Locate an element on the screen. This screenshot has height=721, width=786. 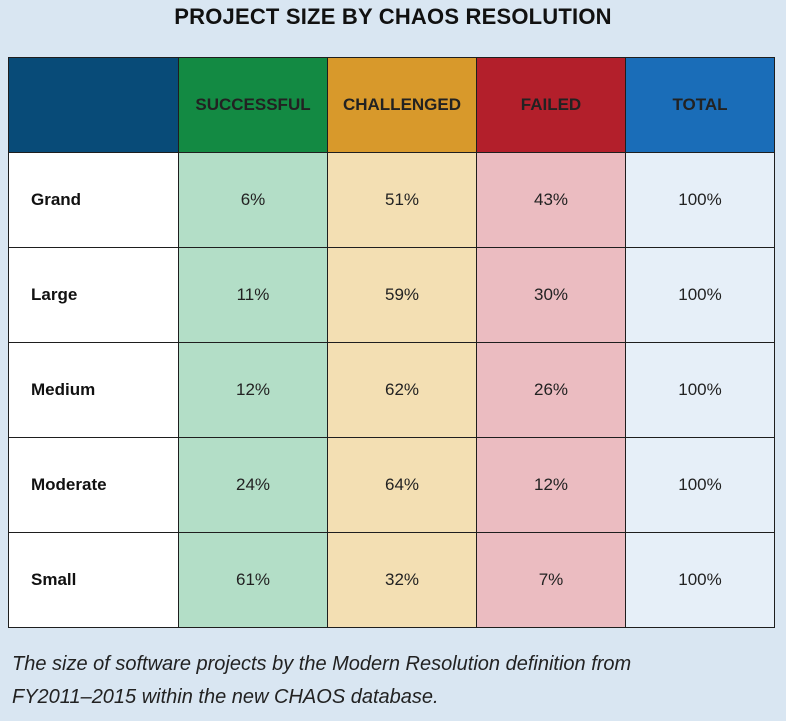
table-cell: 51% is located at coordinates (402, 200).